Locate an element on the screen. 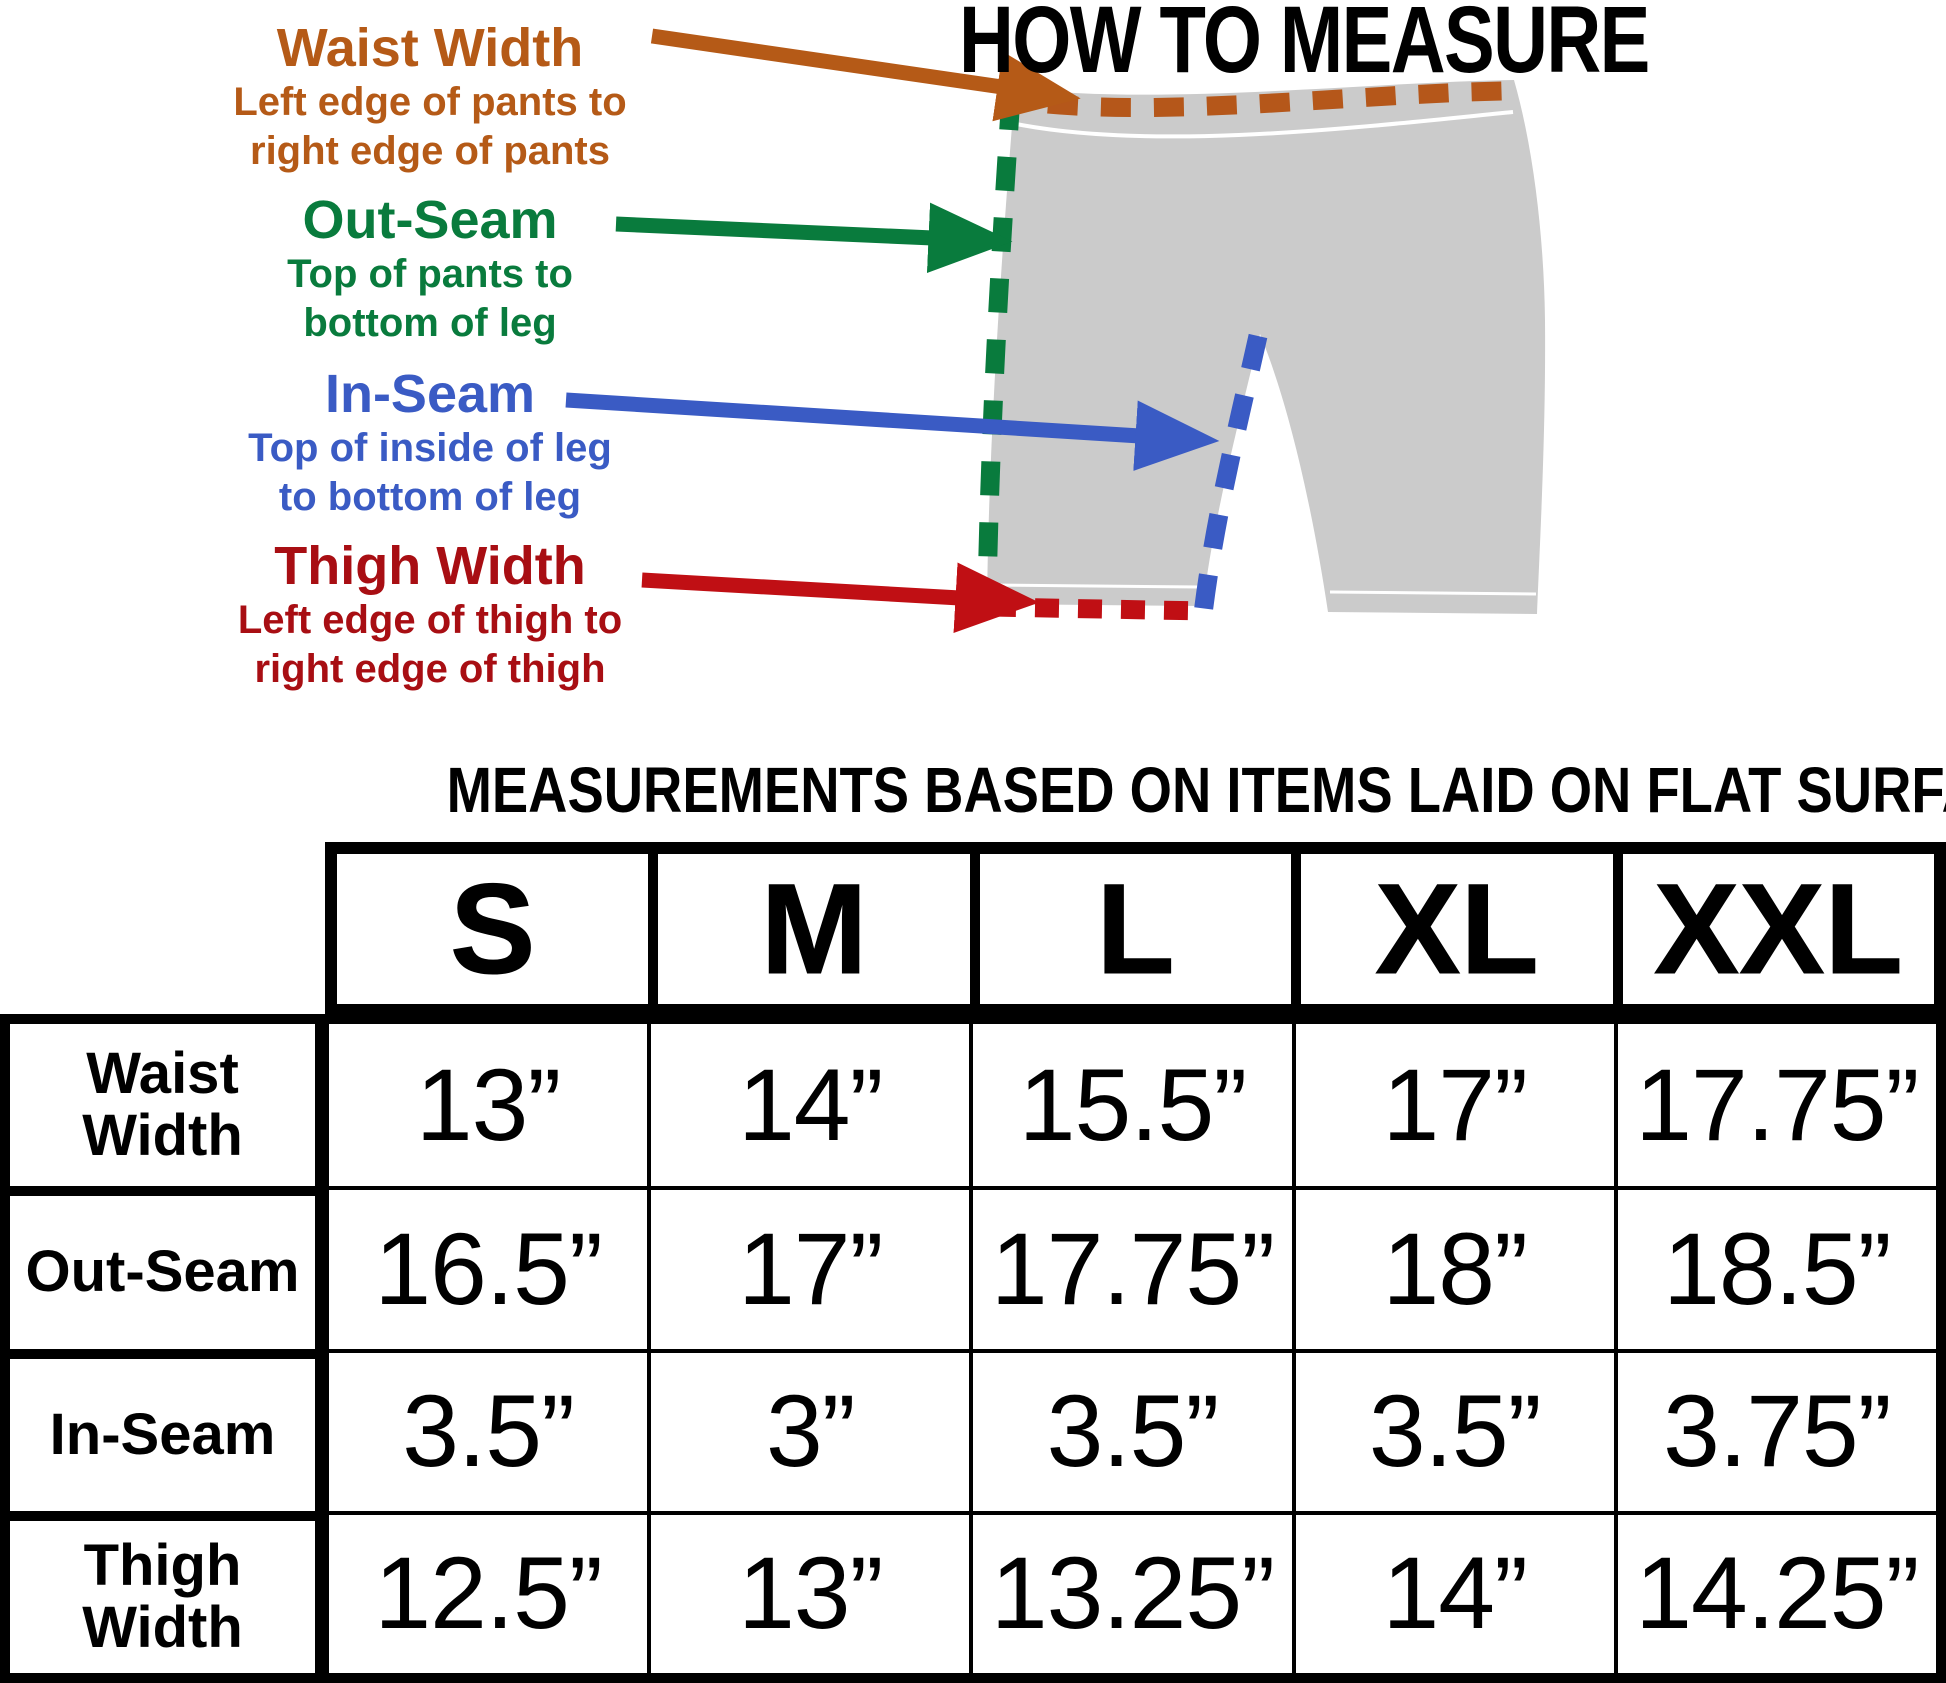 This screenshot has height=1683, width=1946. label-group-out-seam: Out-Seam Top of pants to bottom of leg is located at coordinates (430, 270).